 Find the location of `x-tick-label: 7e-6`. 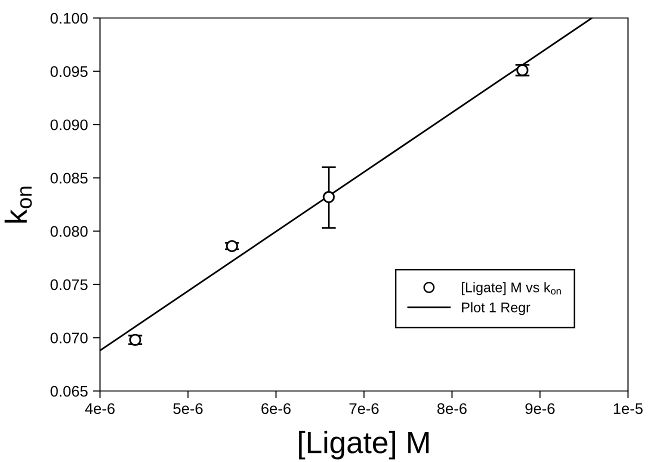

x-tick-label: 7e-6 is located at coordinates (364, 408).